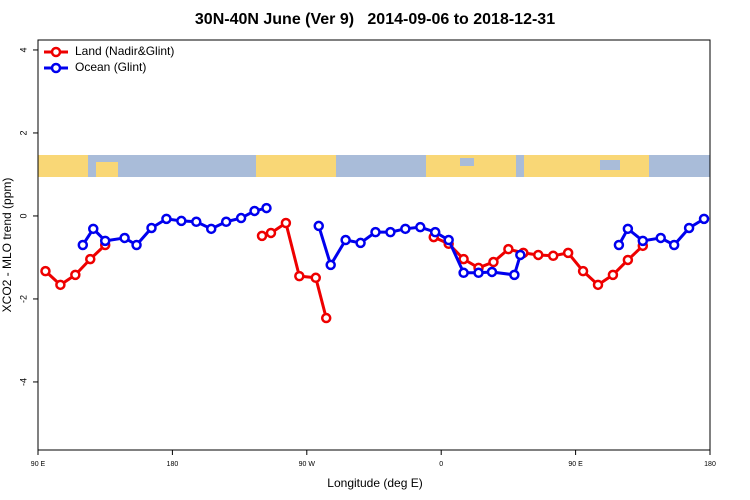 This screenshot has height=500, width=750. What do you see at coordinates (23, 49) in the screenshot?
I see `y-tick-label: 4` at bounding box center [23, 49].